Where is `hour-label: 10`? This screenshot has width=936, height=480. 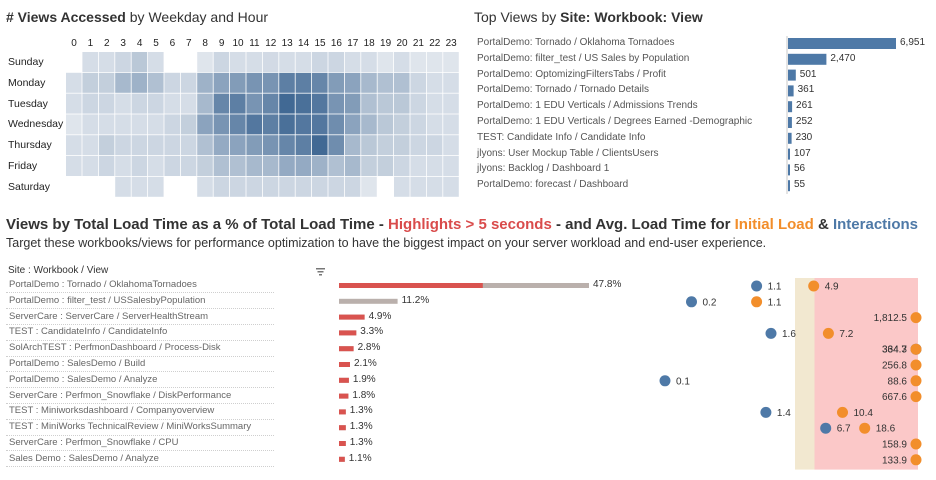
hour-label: 10 is located at coordinates (238, 43).